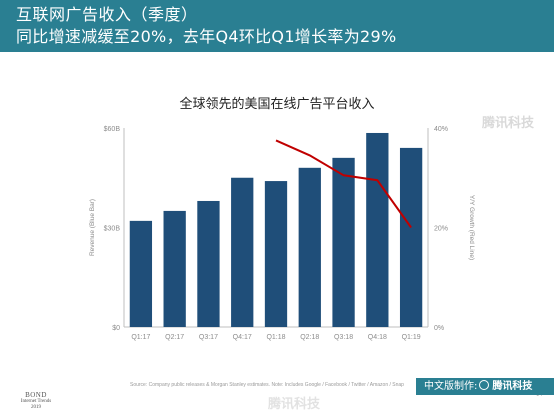  Describe the element at coordinates (242, 337) in the screenshot. I see `x-tick-label: Q4:17` at that location.